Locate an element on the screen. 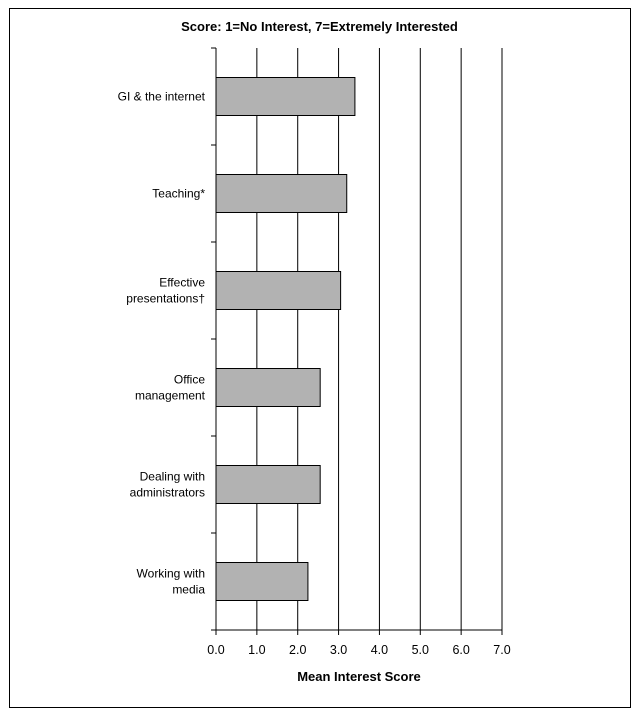  x-tick-label: 4.0 is located at coordinates (379, 650).